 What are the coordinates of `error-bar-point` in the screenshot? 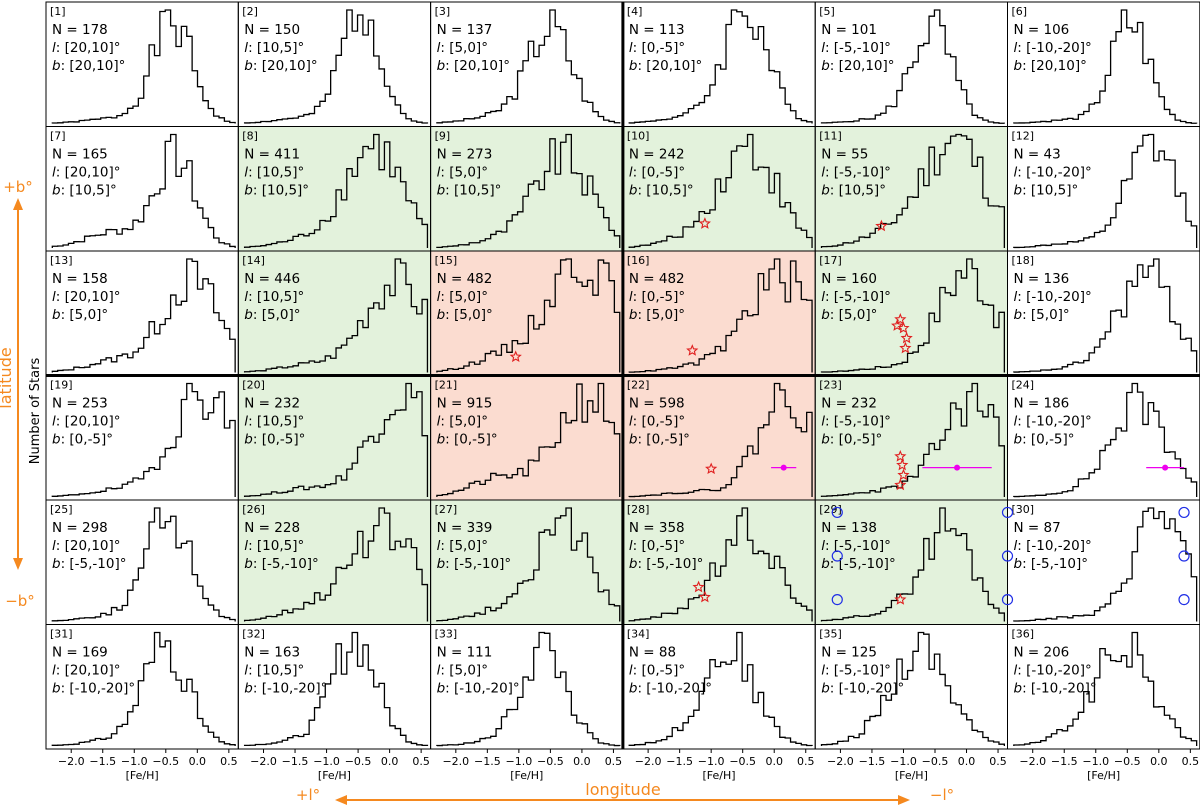 It's located at (957, 467).